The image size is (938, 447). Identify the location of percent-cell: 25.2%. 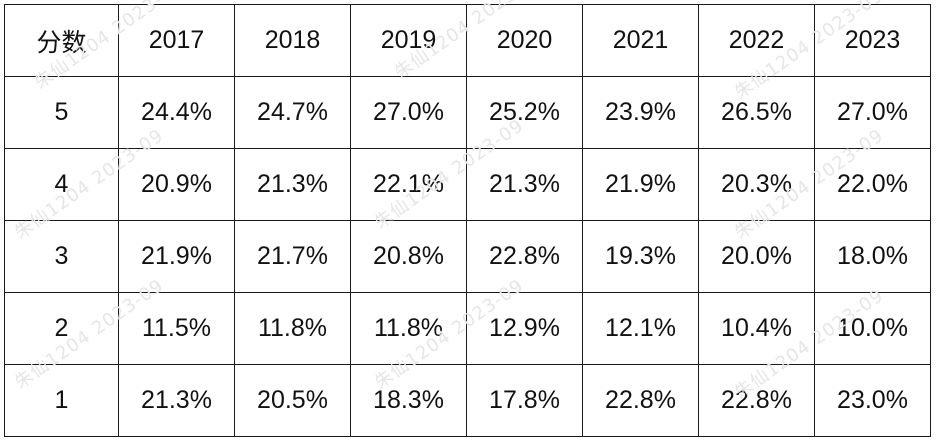
(524, 112).